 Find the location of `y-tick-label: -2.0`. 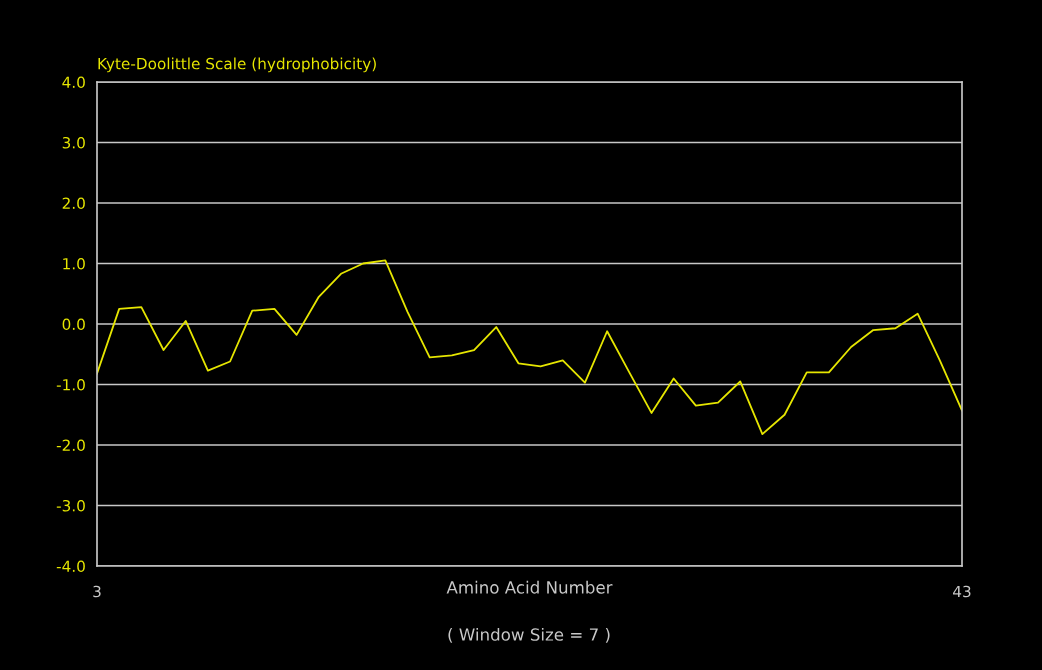

y-tick-label: -2.0 is located at coordinates (70, 445).